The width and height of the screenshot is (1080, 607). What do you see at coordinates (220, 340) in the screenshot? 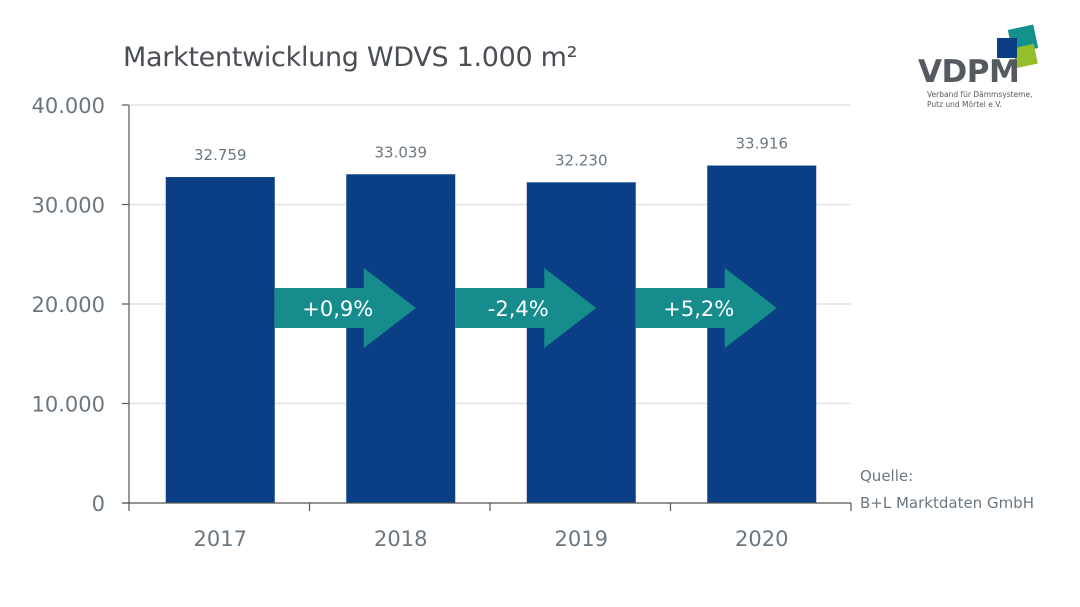
I see `bar-2017` at bounding box center [220, 340].